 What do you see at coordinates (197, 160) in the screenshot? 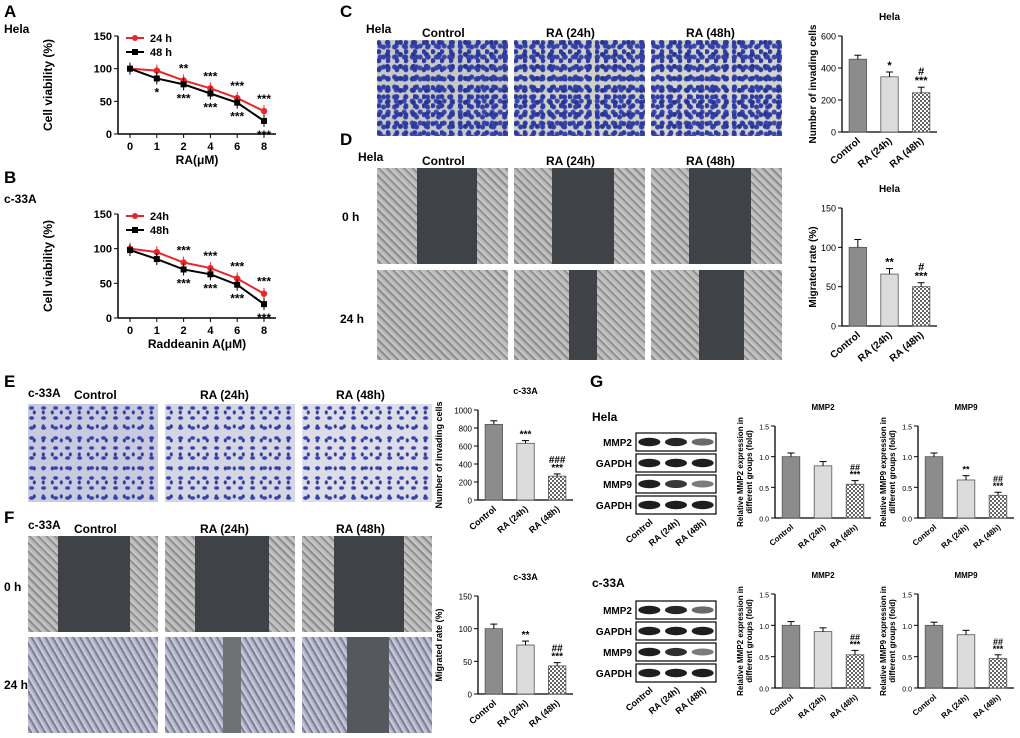
I see `x-axis-label: RA(μM)` at bounding box center [197, 160].